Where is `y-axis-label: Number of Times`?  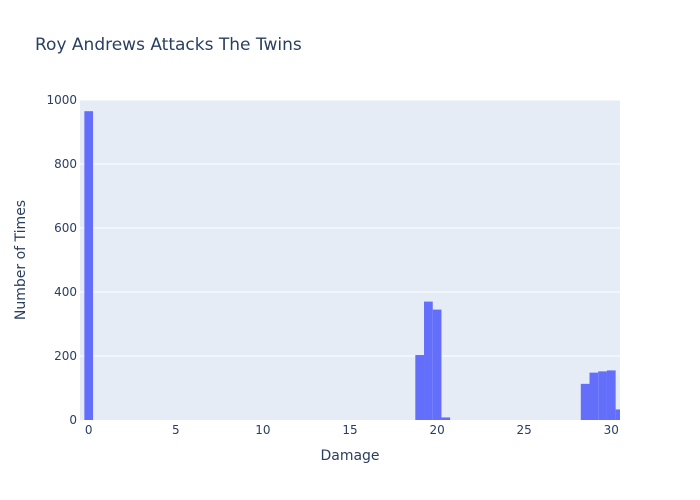 y-axis-label: Number of Times is located at coordinates (21, 260).